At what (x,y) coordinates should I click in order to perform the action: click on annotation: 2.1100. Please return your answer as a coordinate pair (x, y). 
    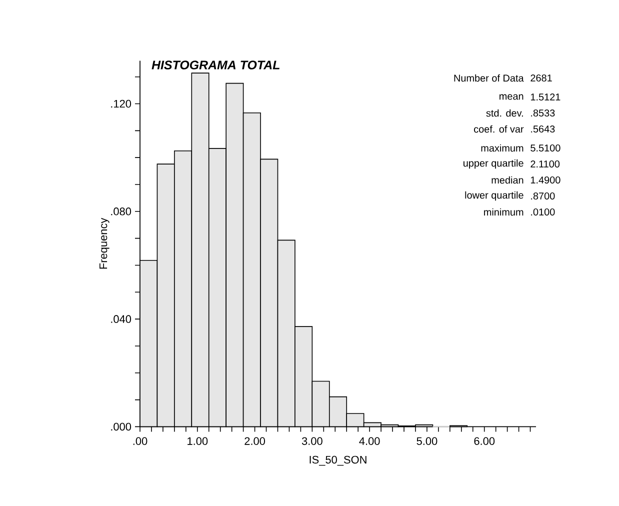
    Looking at the image, I should click on (545, 164).